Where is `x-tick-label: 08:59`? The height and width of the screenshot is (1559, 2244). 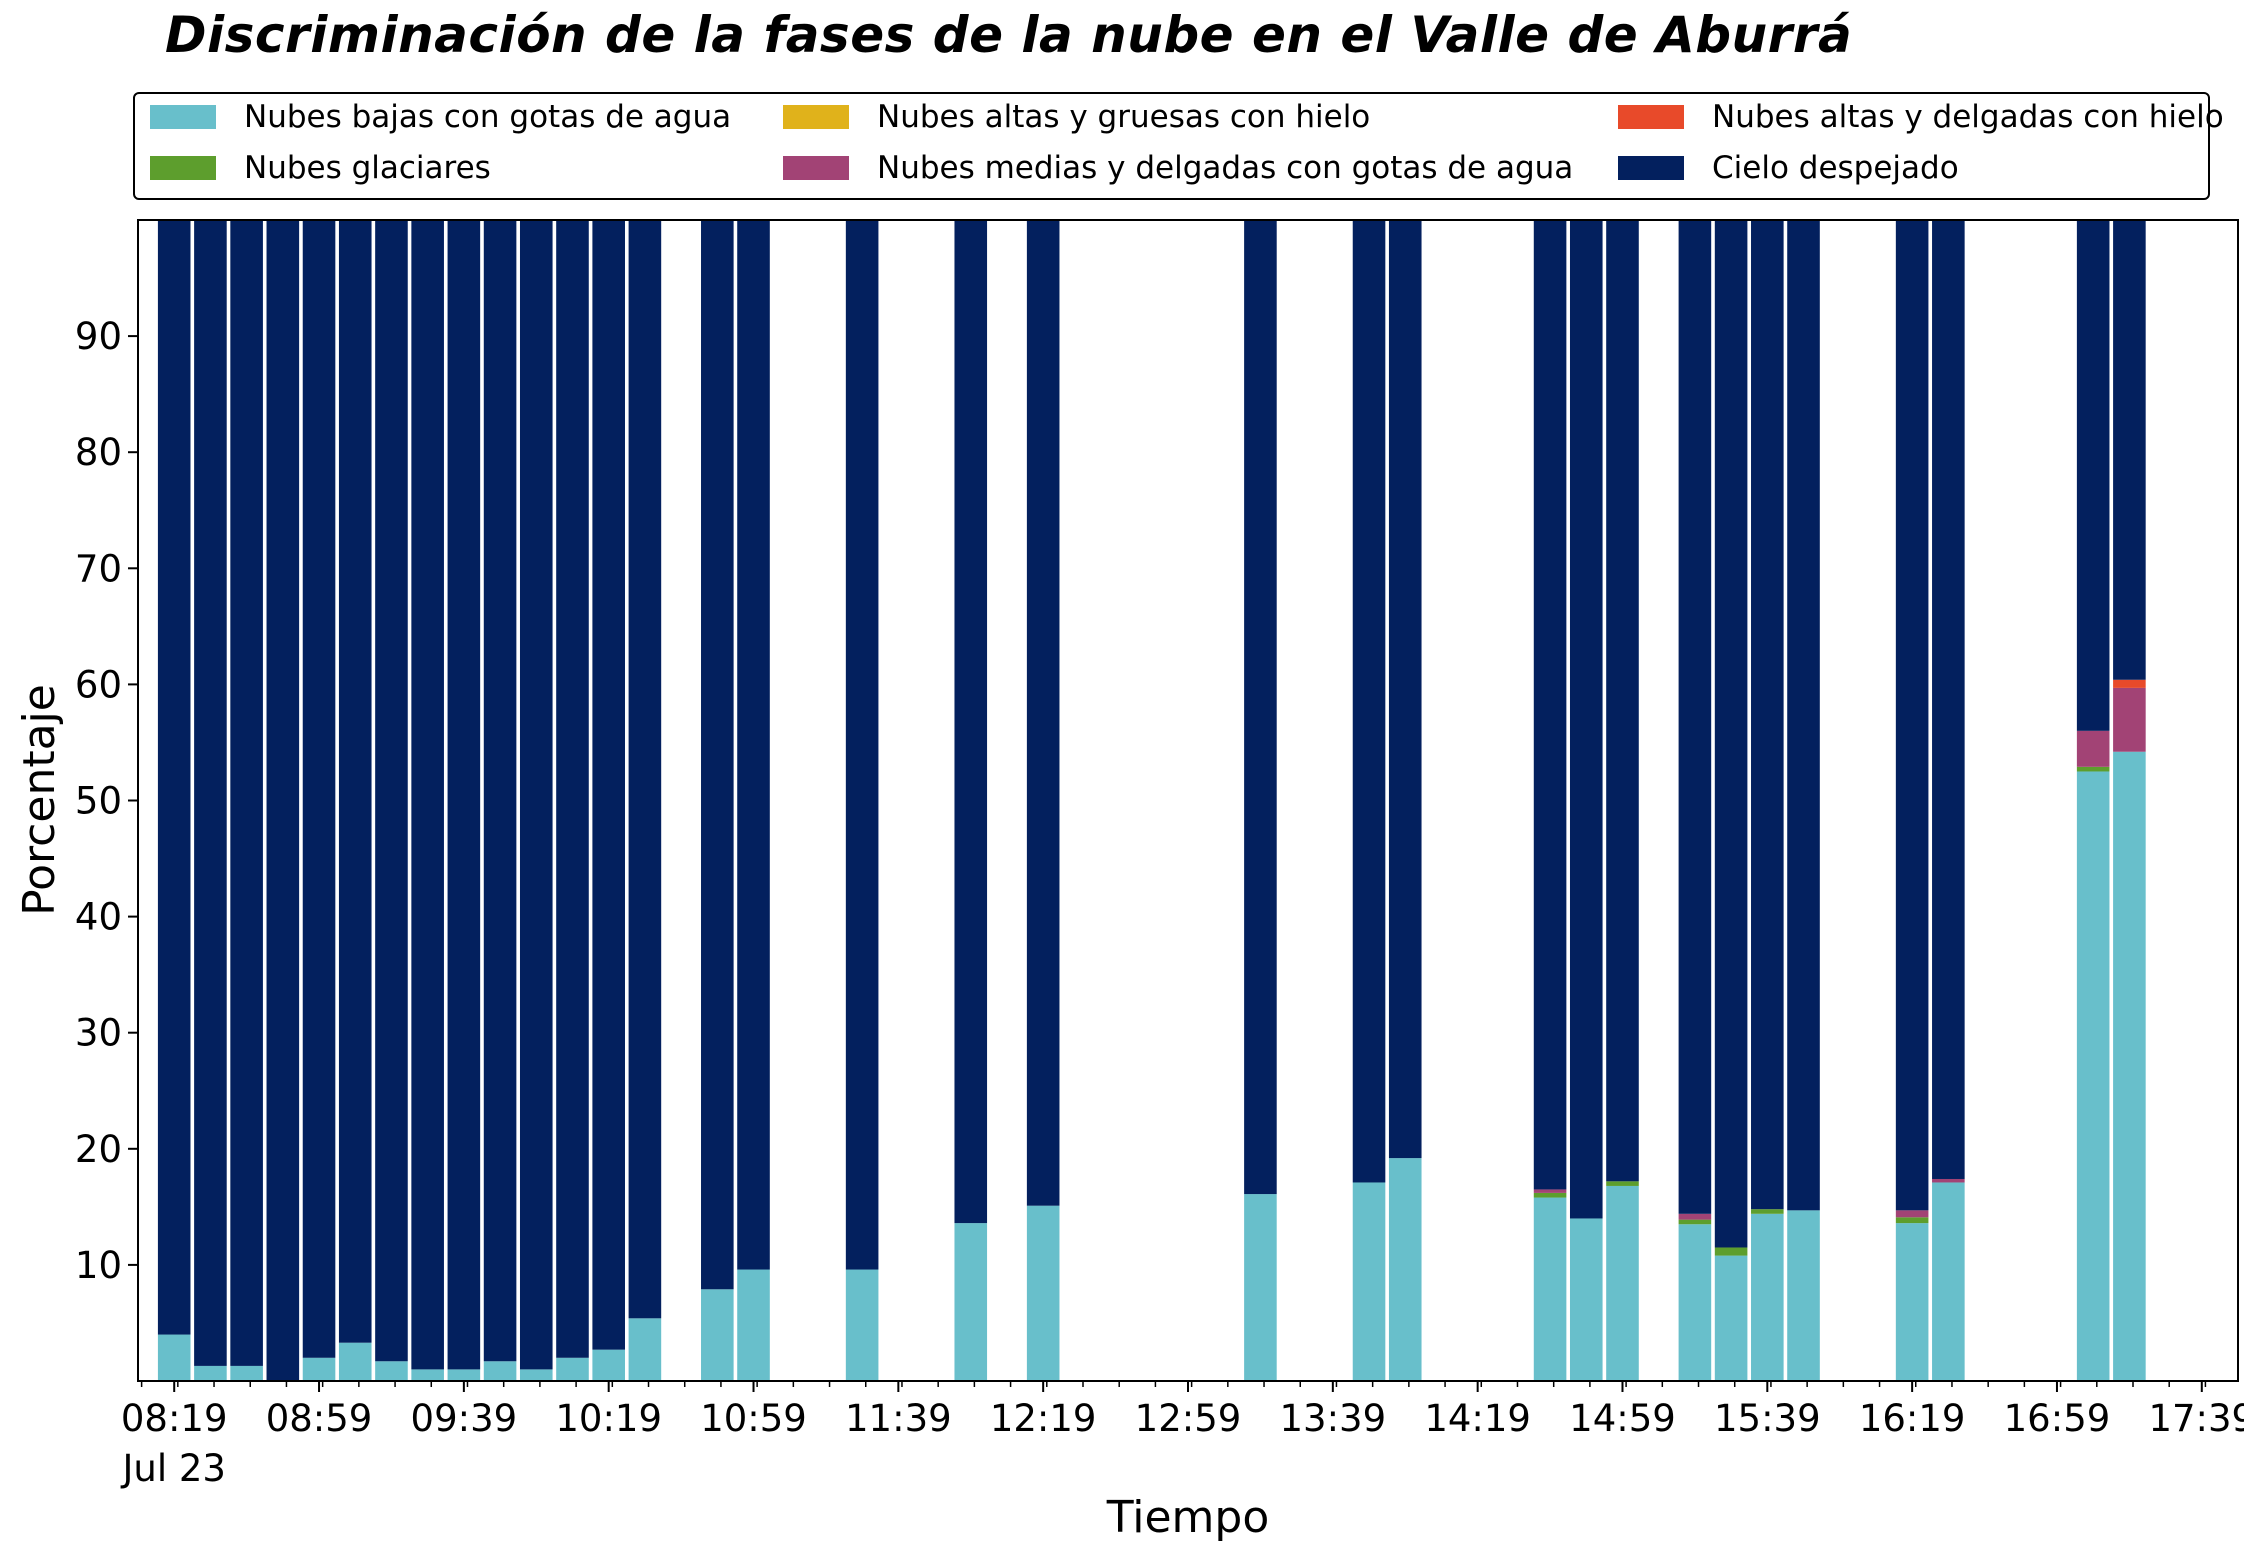
x-tick-label: 08:59 is located at coordinates (319, 1418).